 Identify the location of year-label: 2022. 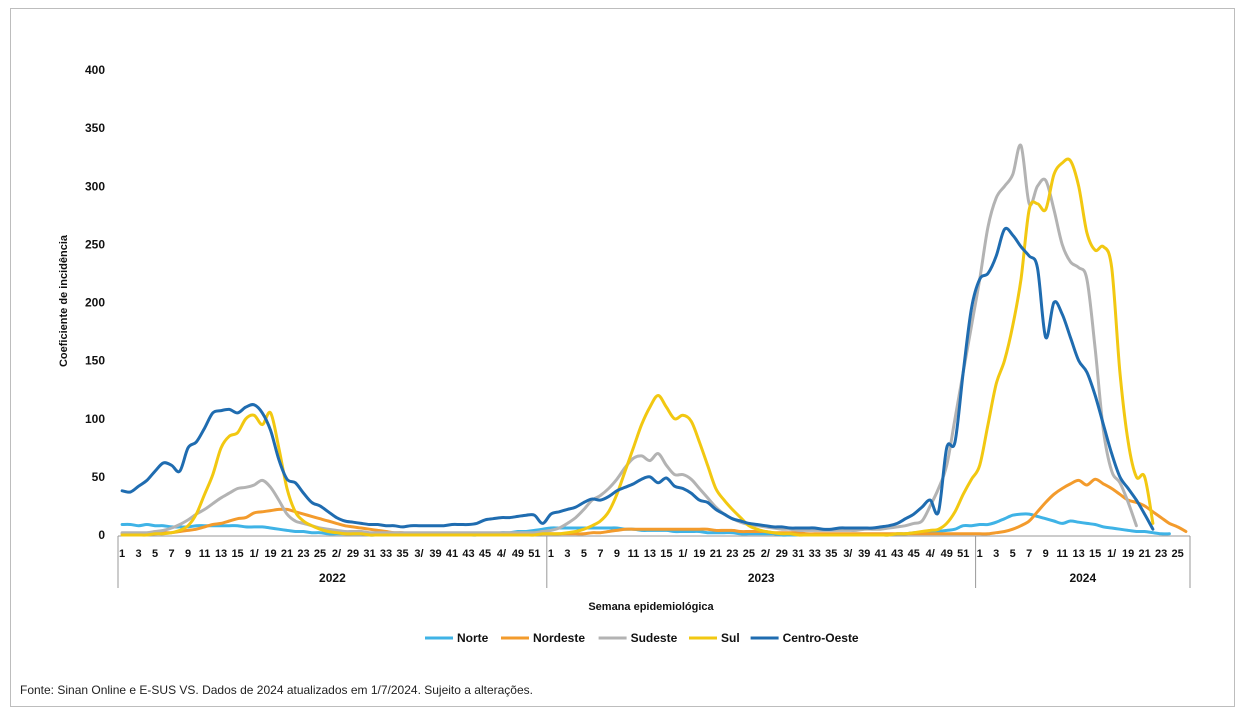
(332, 578).